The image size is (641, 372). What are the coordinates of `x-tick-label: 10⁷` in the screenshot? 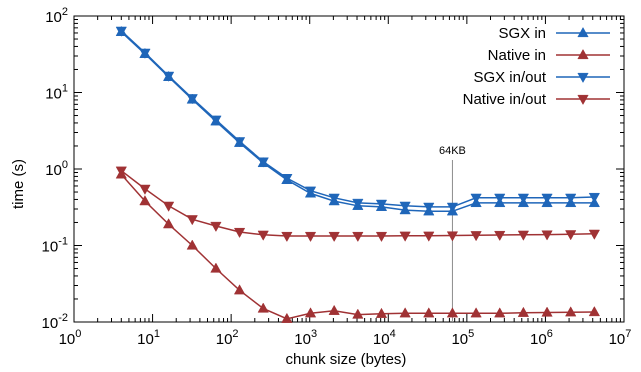 It's located at (620, 338).